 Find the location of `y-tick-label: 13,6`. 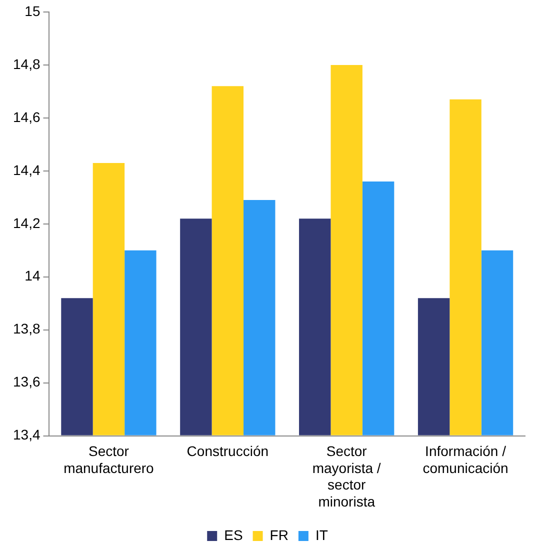

y-tick-label: 13,6 is located at coordinates (26, 382).